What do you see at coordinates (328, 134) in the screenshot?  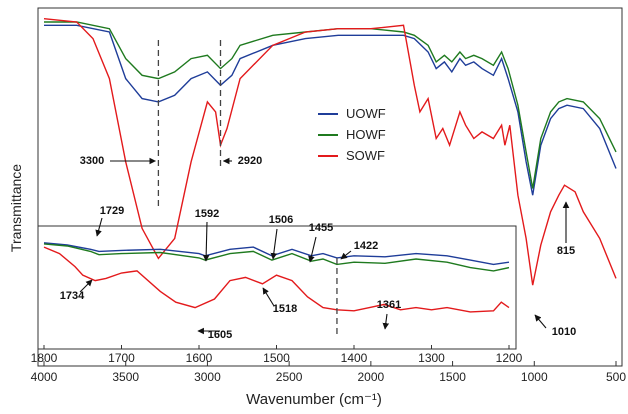 I see `legend-swatch-howf` at bounding box center [328, 134].